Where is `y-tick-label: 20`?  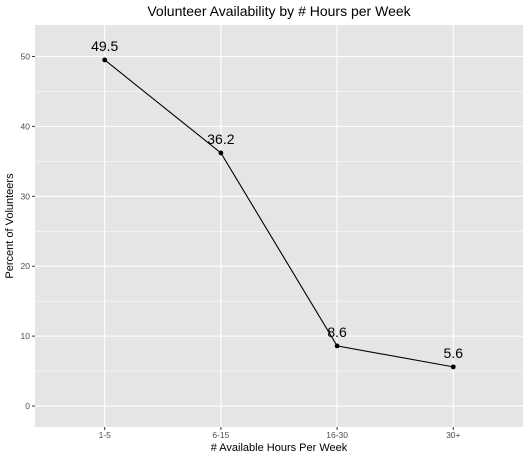
y-tick-label: 20 is located at coordinates (26, 266).